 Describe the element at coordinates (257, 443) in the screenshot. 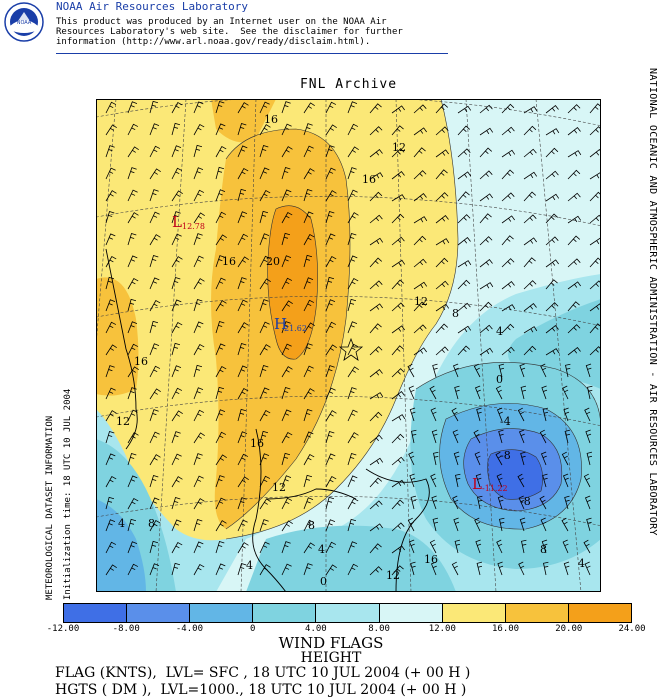

I see `contour-label: 16` at that location.